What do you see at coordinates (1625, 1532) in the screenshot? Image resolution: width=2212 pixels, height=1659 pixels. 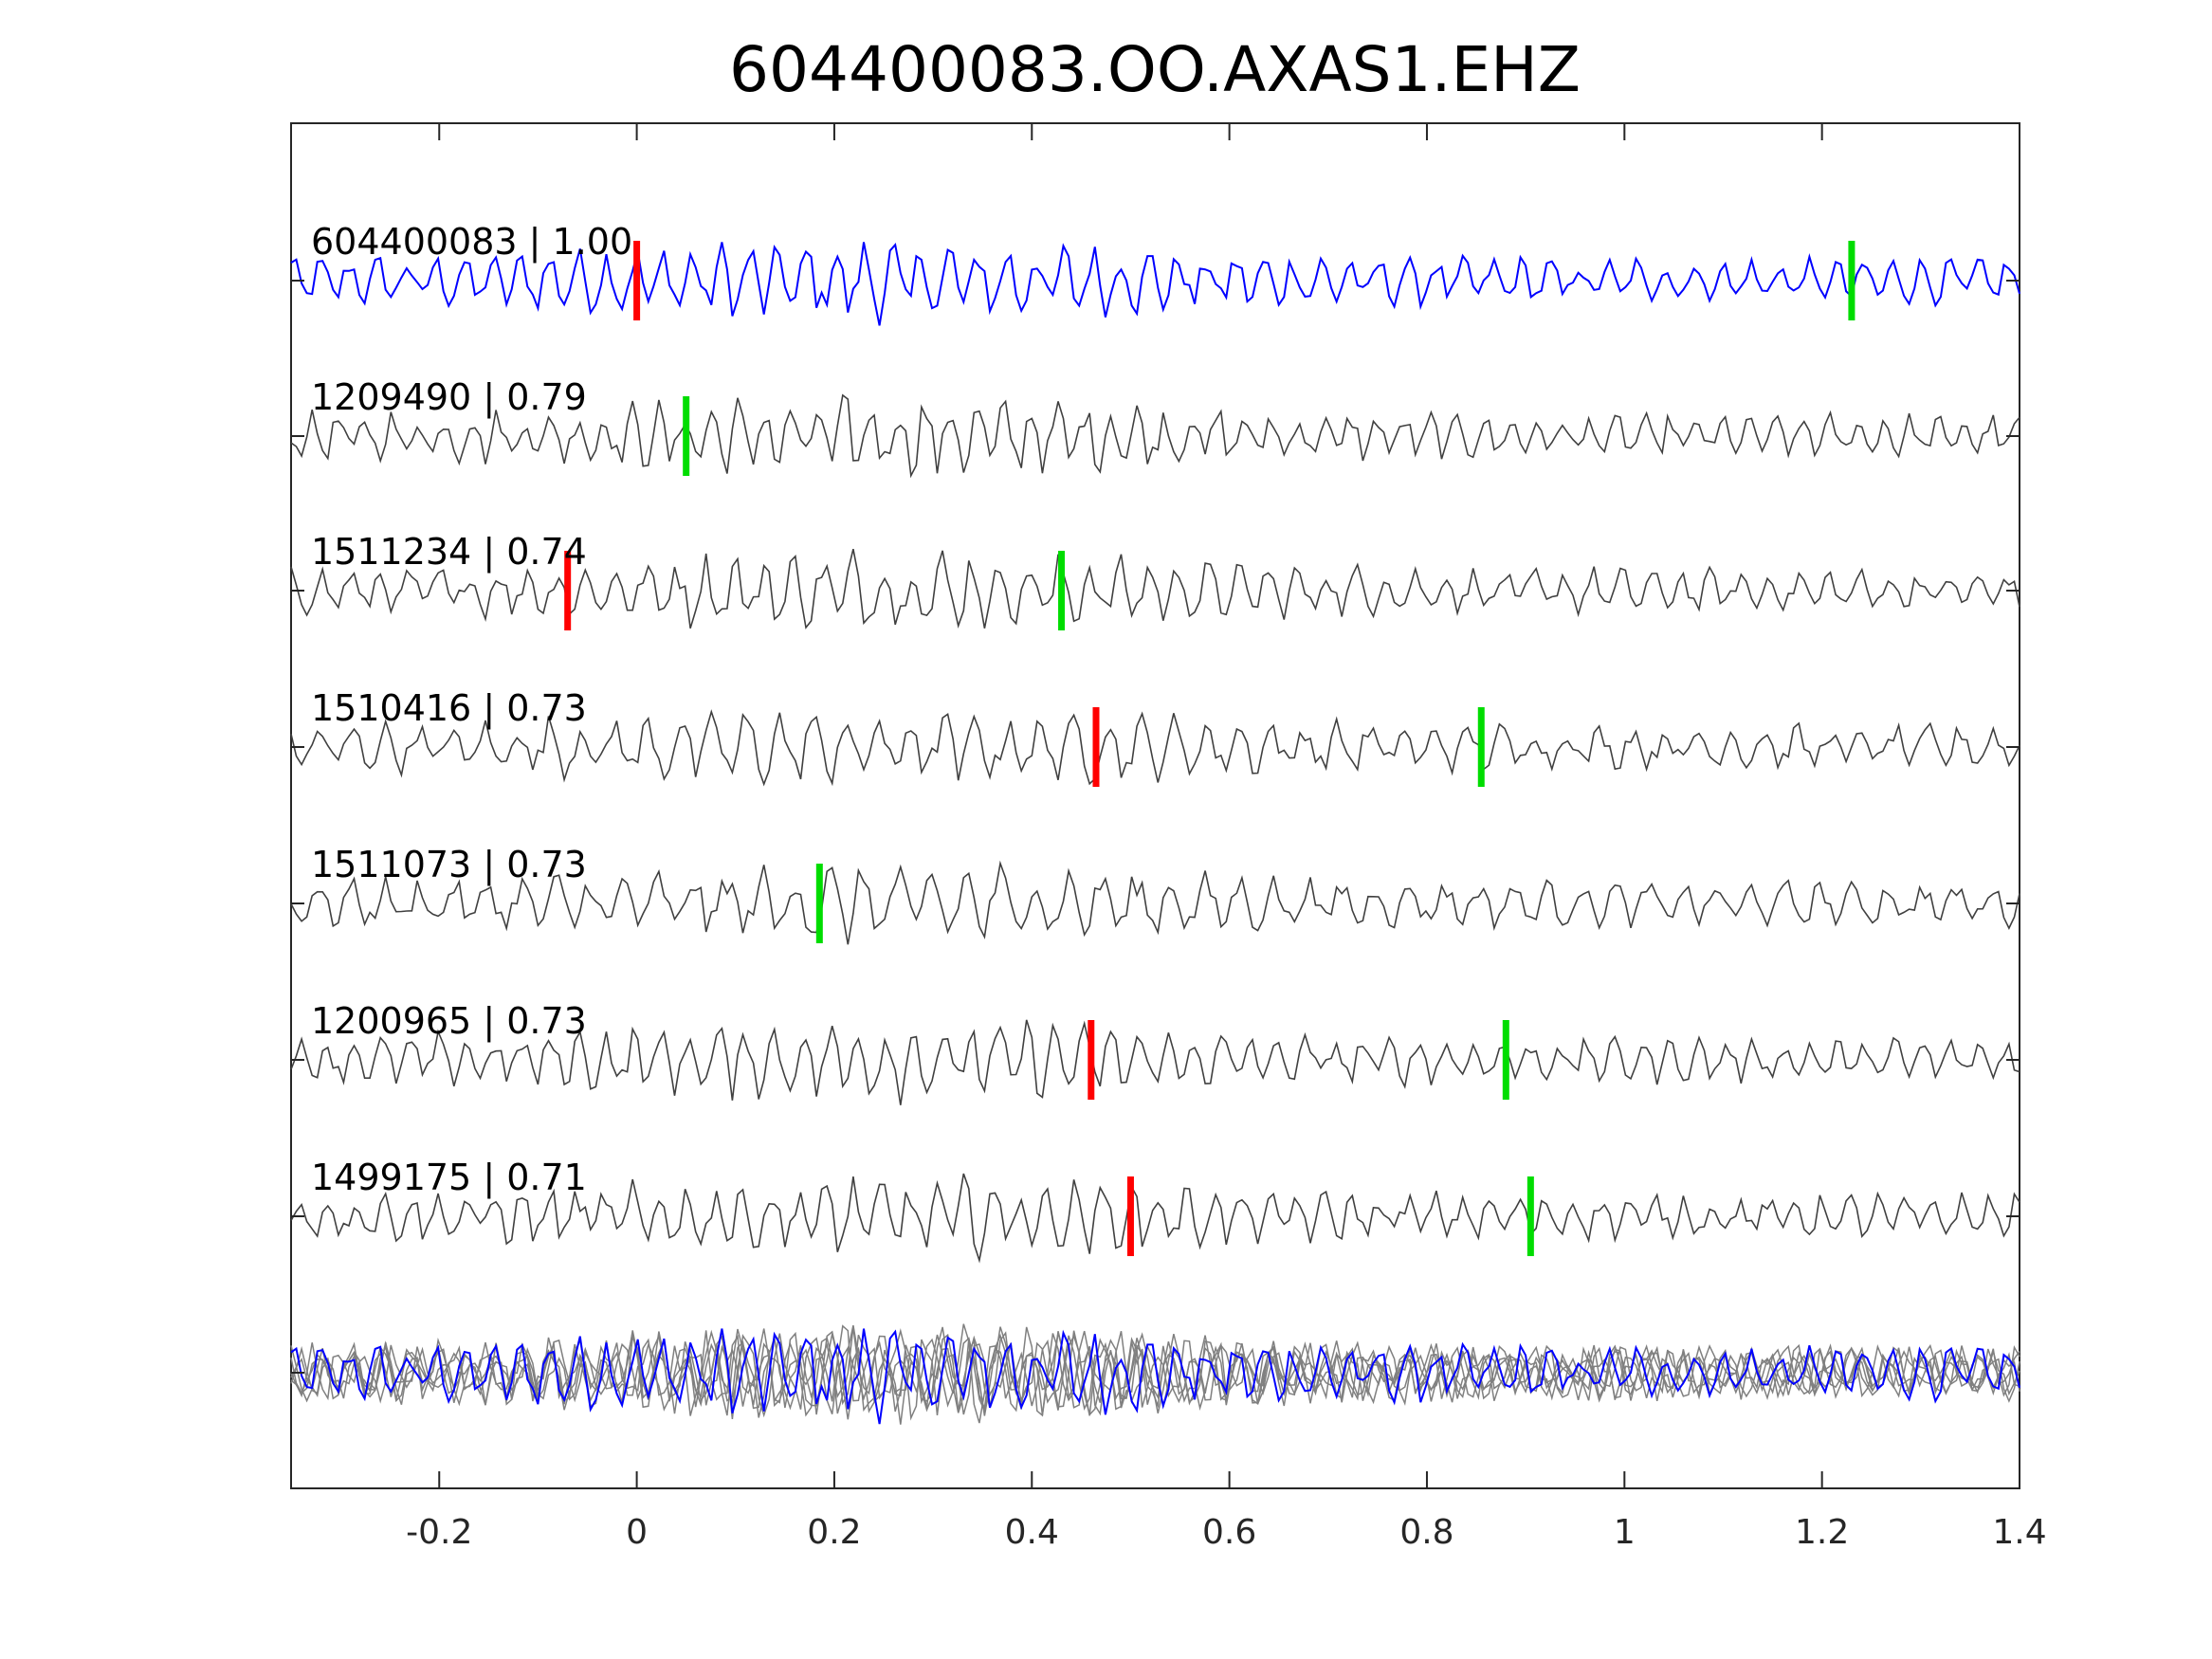 I see `x-tick-label: 1` at bounding box center [1625, 1532].